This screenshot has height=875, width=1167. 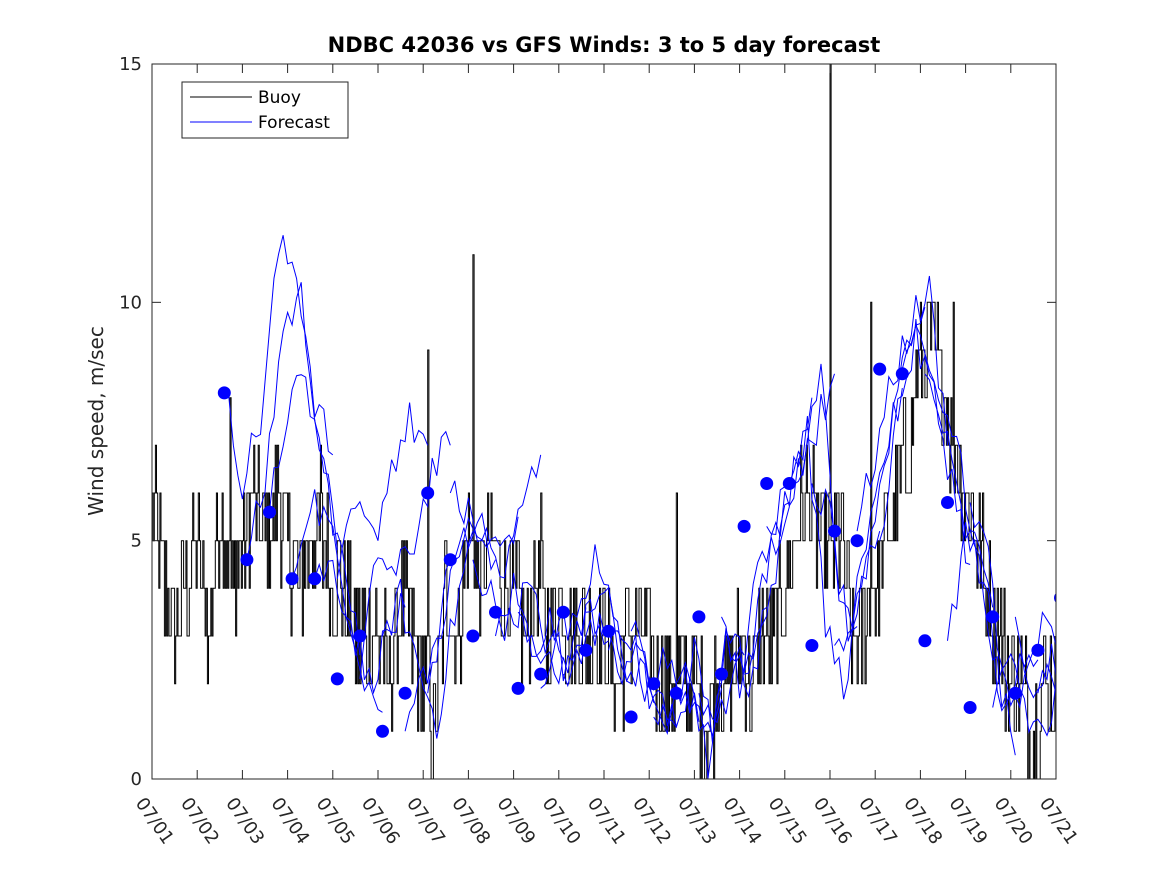 What do you see at coordinates (265, 110) in the screenshot?
I see `legend: Buoy Forecast` at bounding box center [265, 110].